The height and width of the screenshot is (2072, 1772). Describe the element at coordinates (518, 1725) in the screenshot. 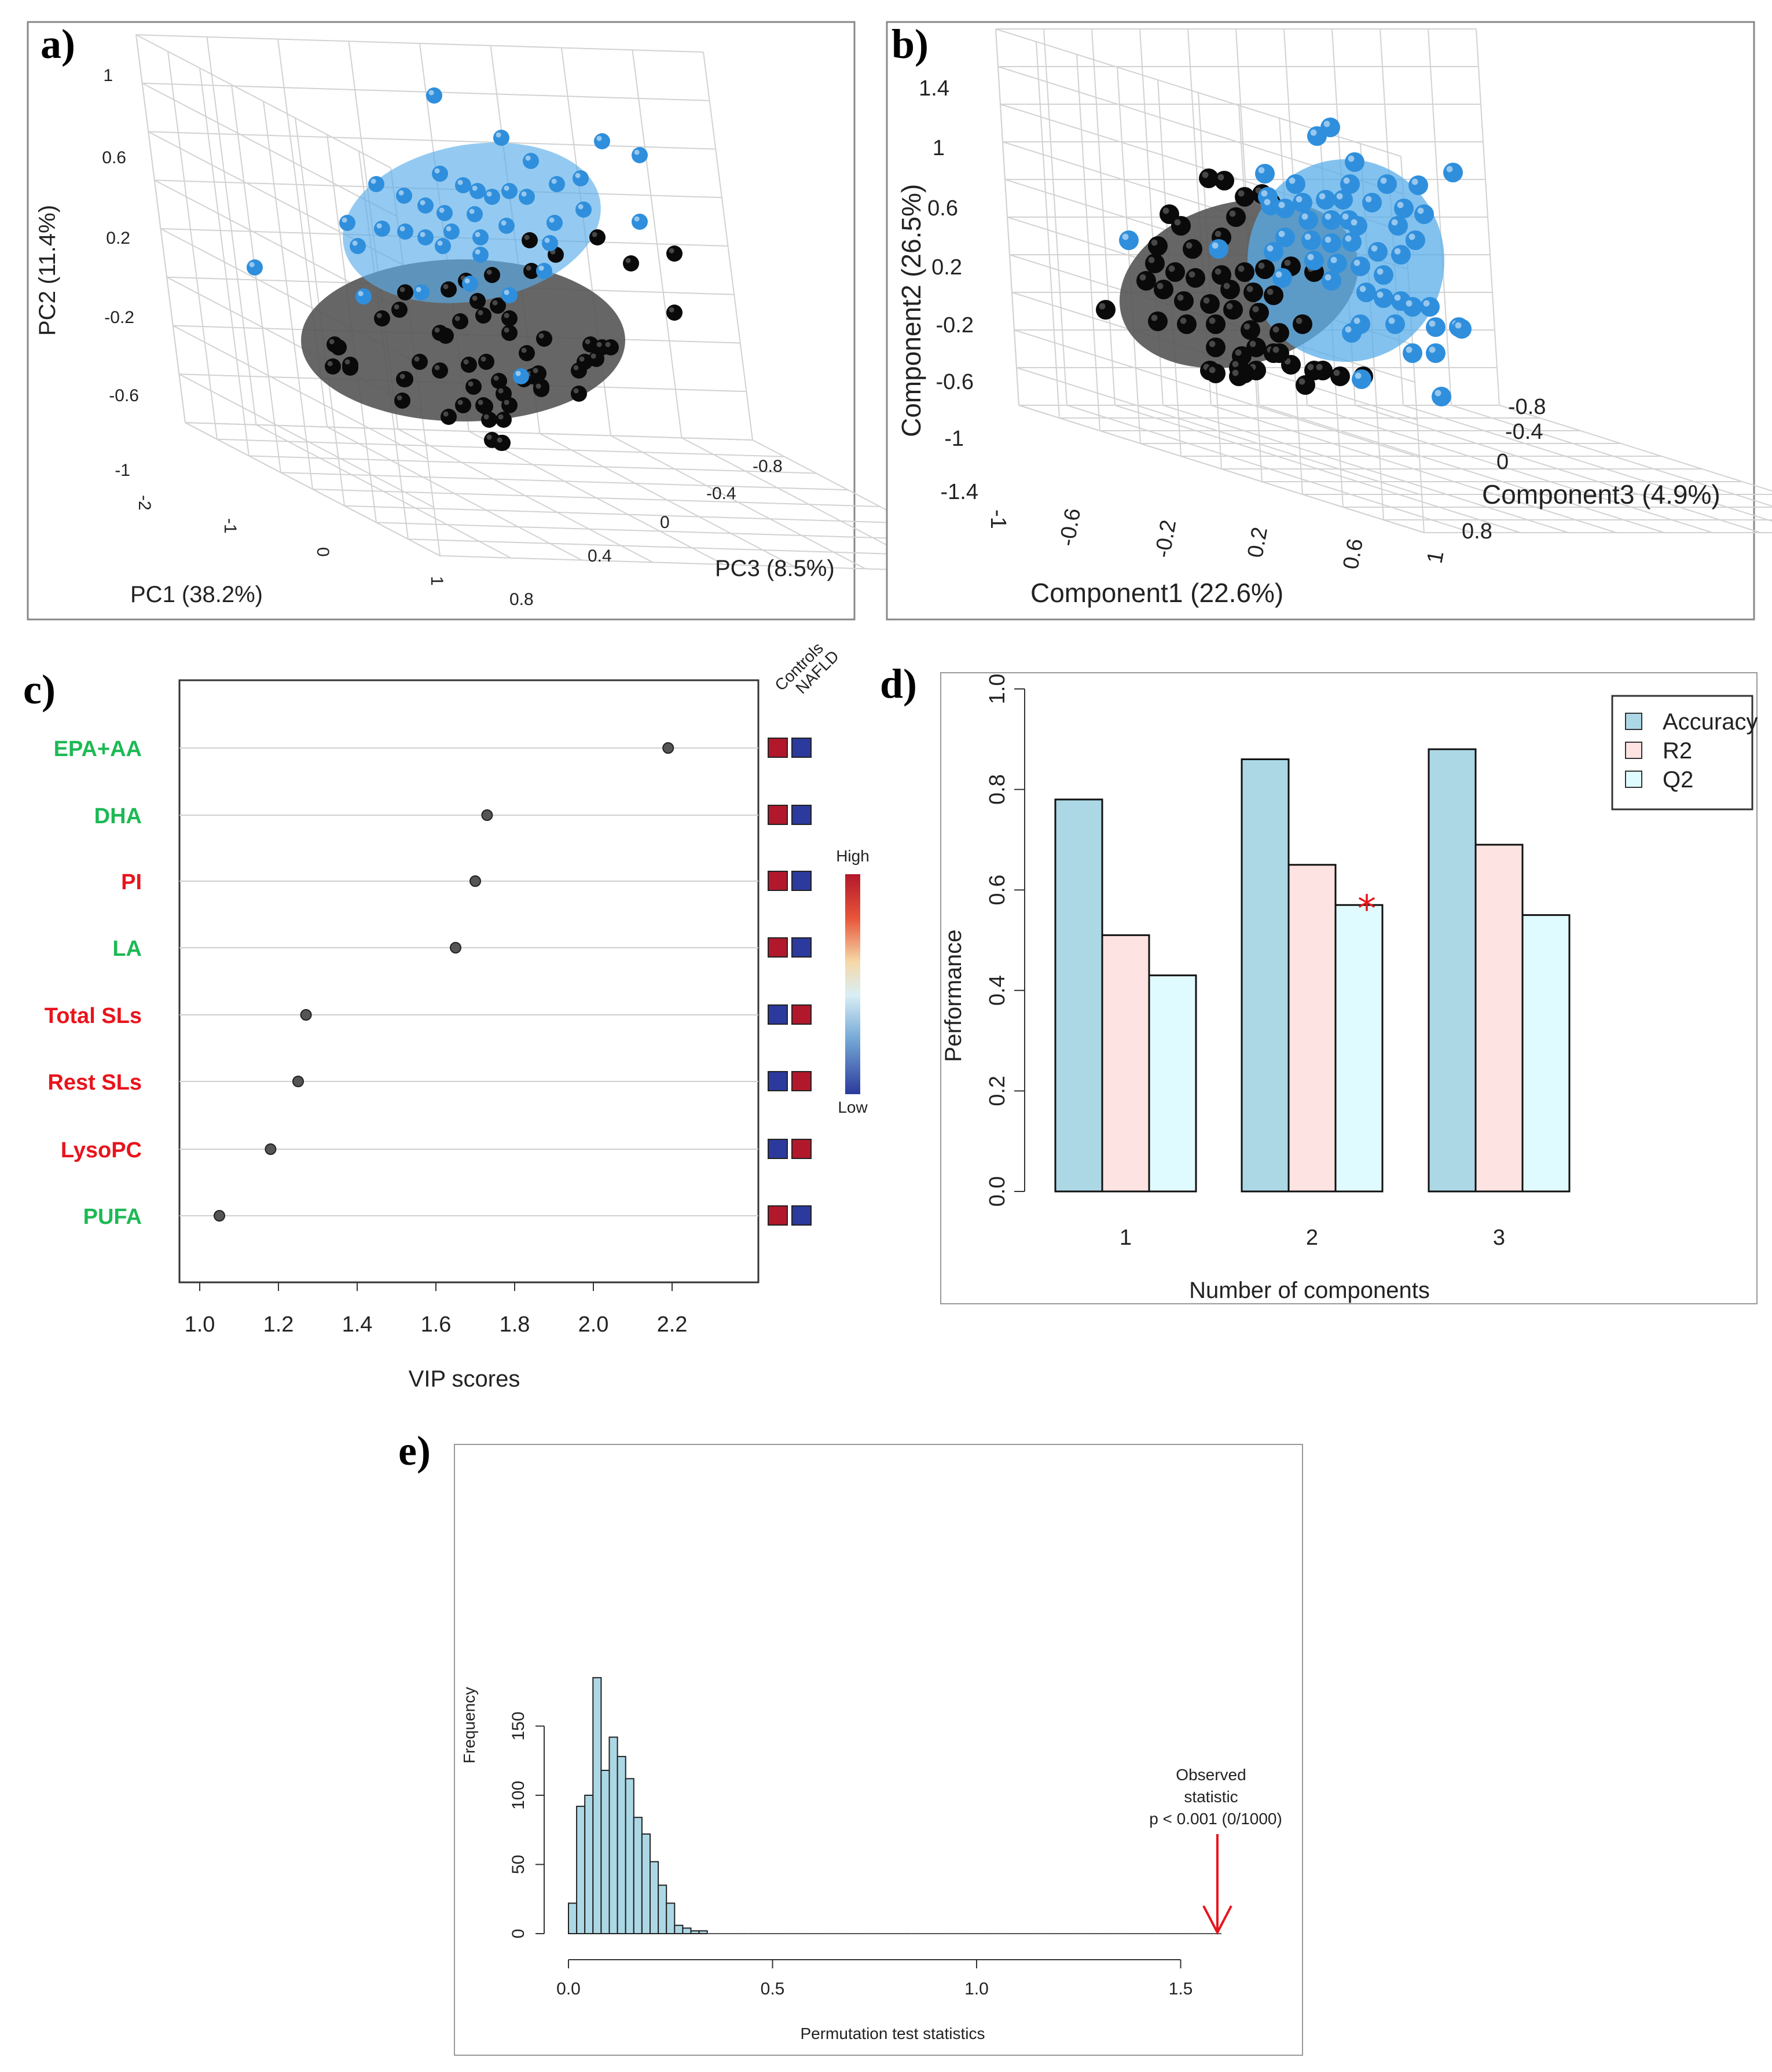

I see `y-tick-label: 150` at that location.